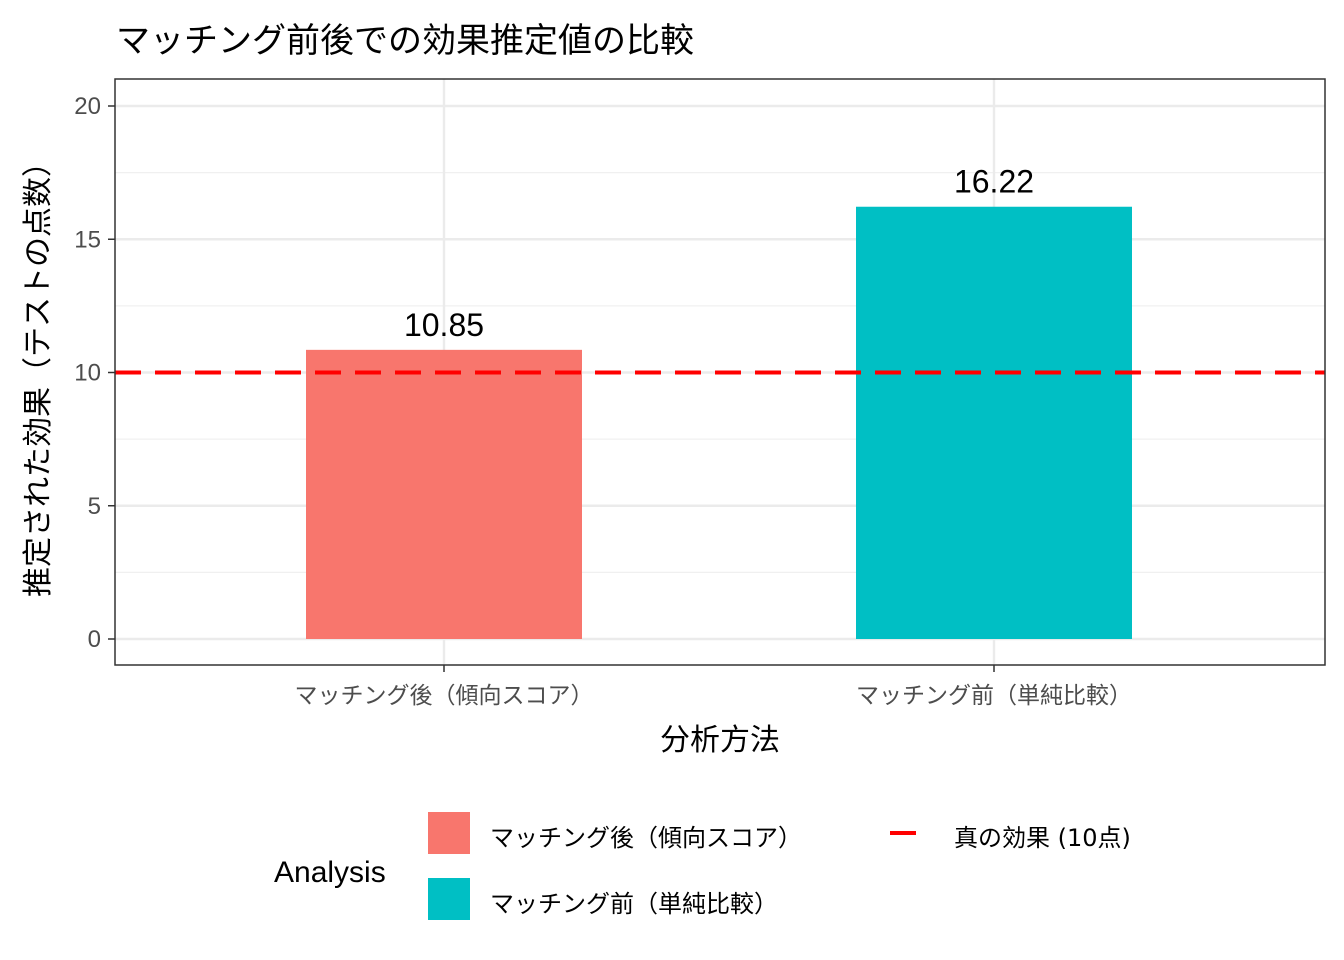  Describe the element at coordinates (405, 41) in the screenshot. I see `chart-title: マッチング前後での効果推定値の比較` at that location.